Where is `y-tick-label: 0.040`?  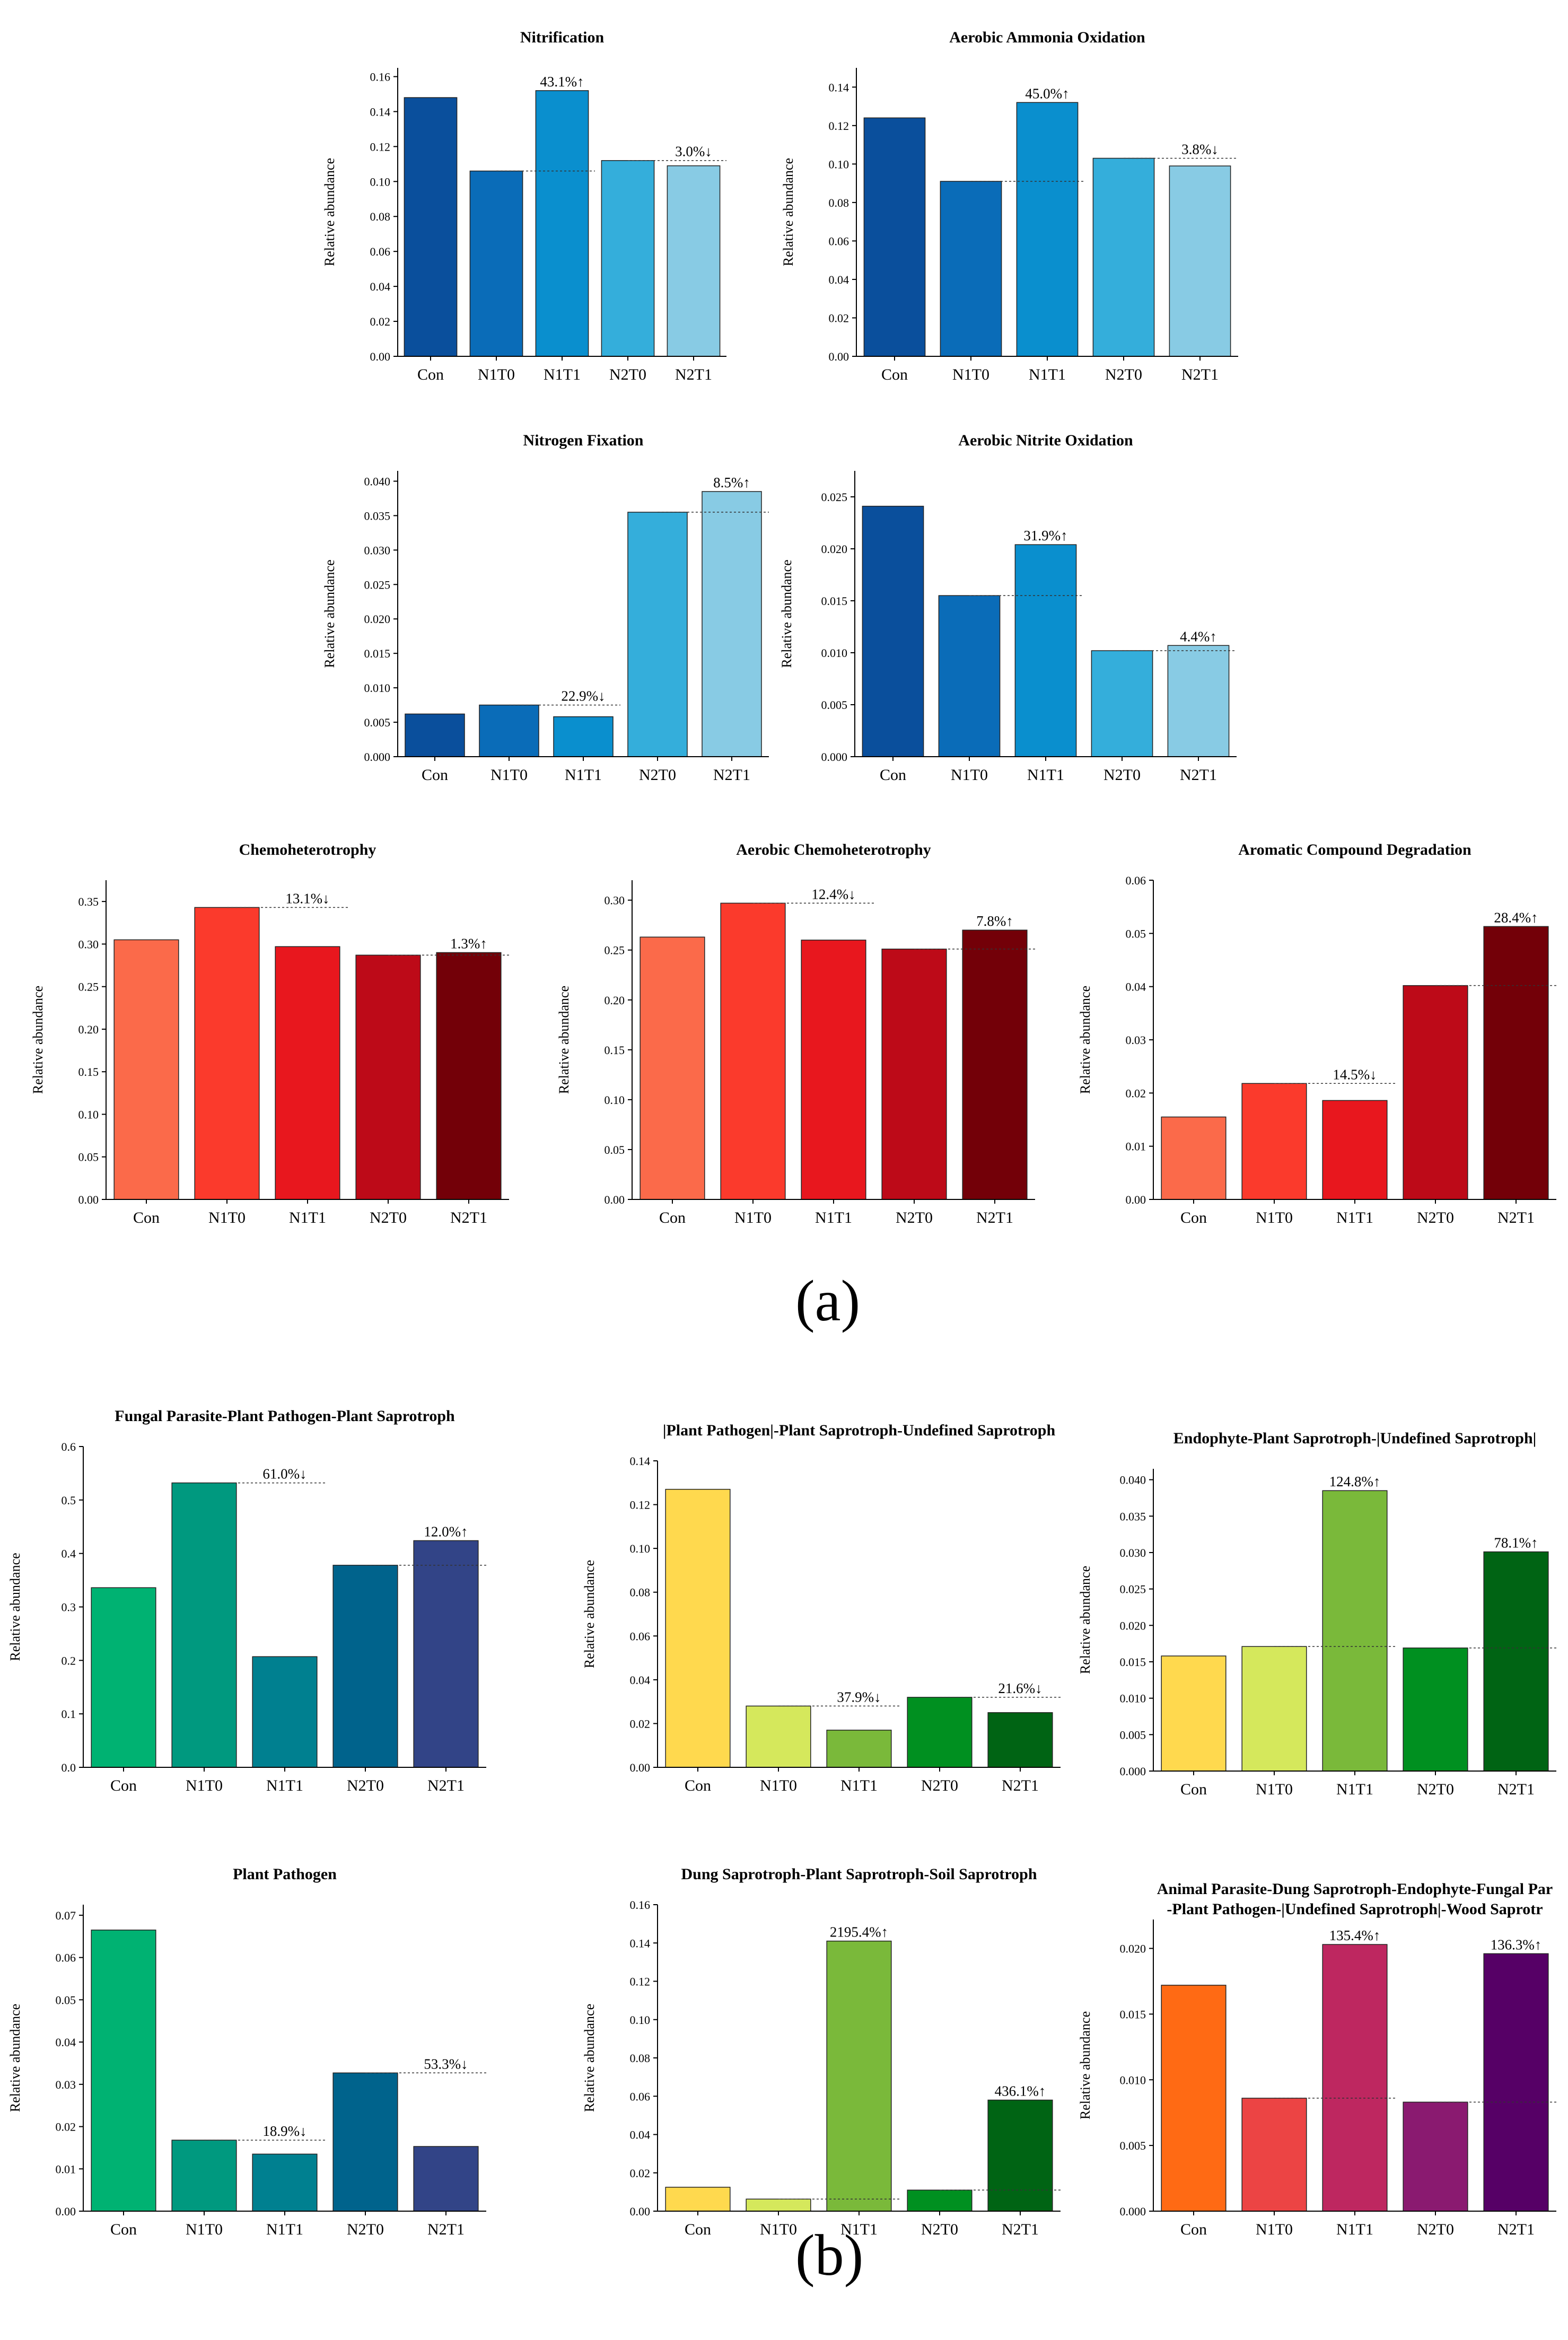
y-tick-label: 0.040 is located at coordinates (378, 481).